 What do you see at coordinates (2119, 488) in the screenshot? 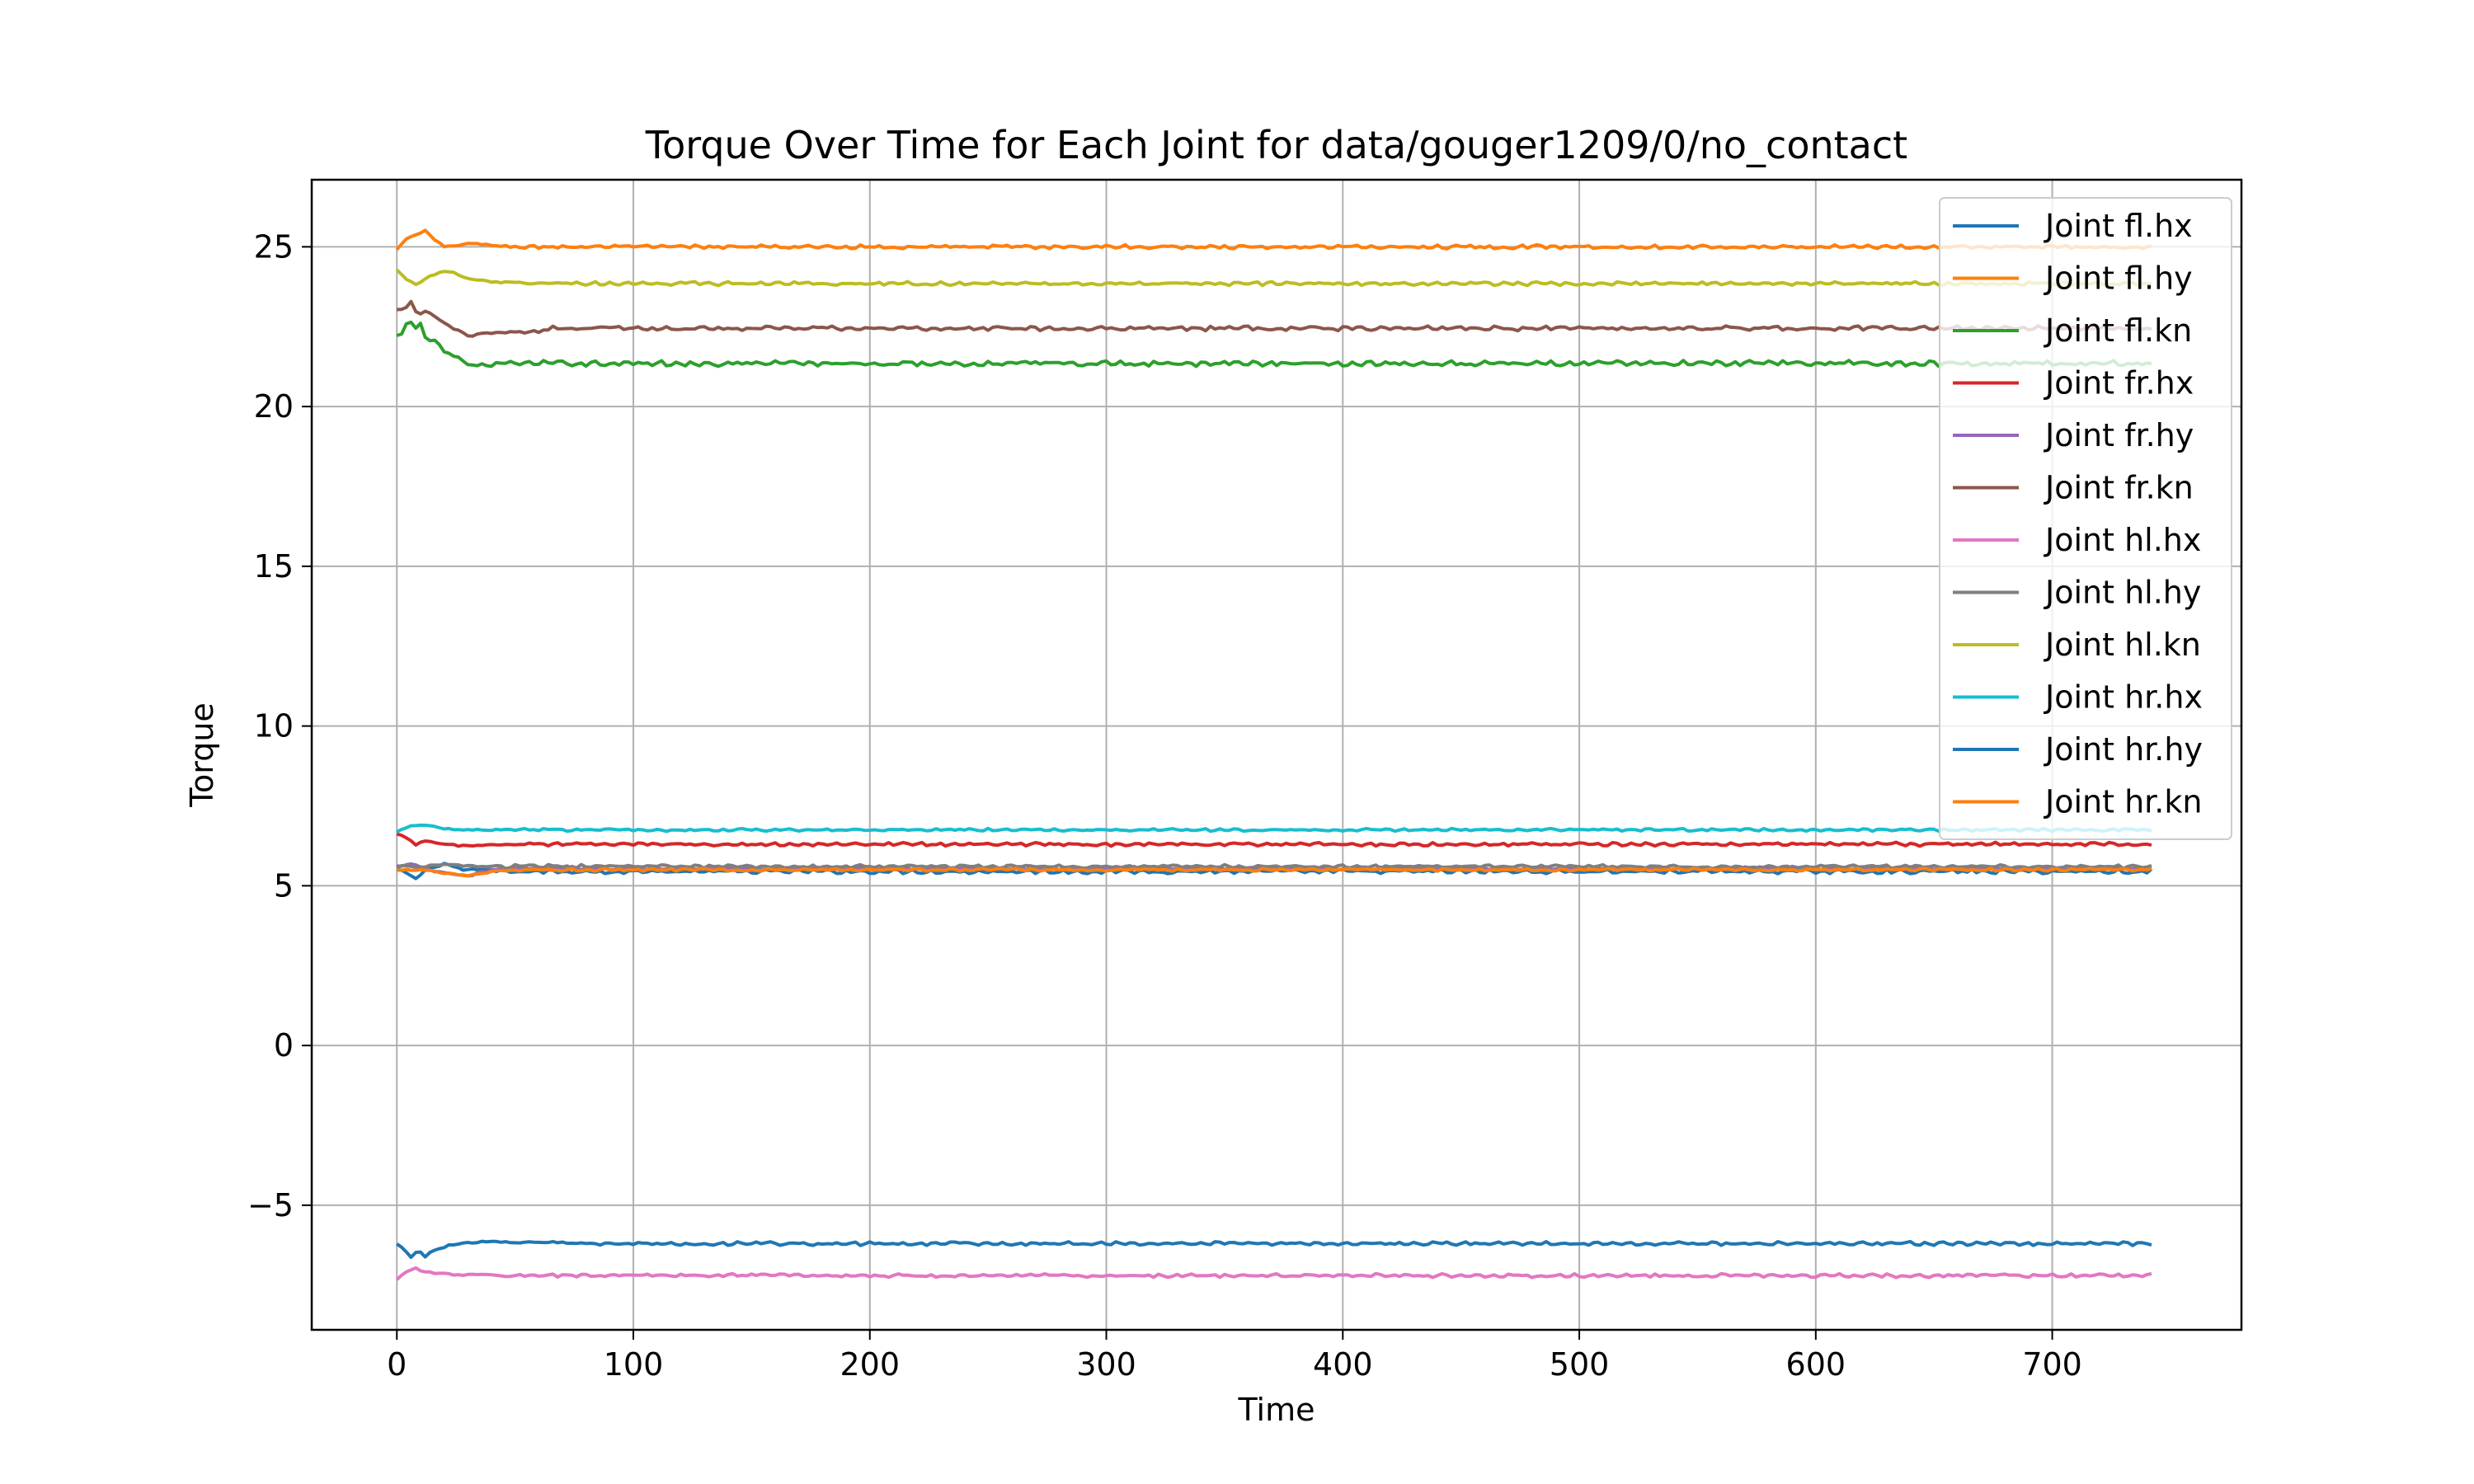
I see `legend-label: Joint fr.kn` at bounding box center [2119, 488].